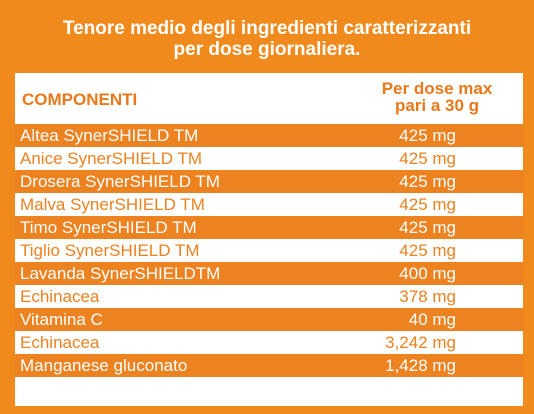  I want to click on table-row: Echinacea 378 mg, so click(269, 296).